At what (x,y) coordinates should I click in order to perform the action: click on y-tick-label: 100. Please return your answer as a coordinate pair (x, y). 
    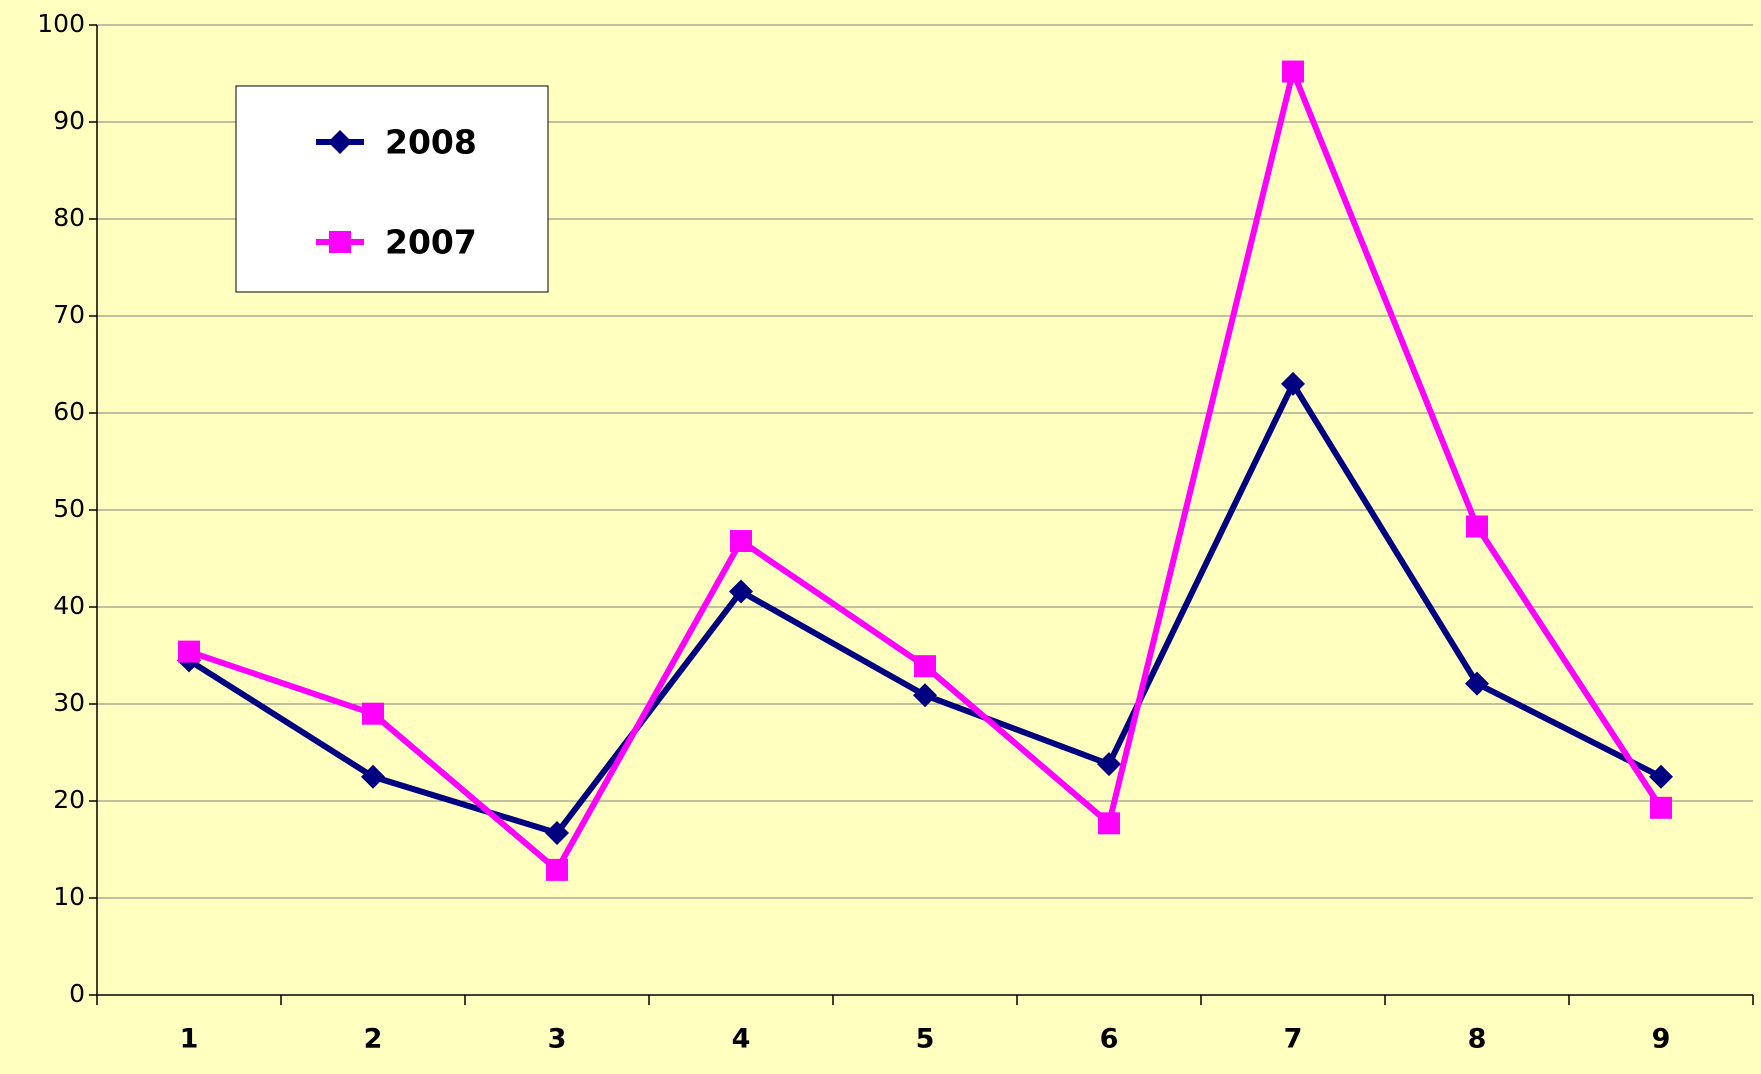
    Looking at the image, I should click on (61, 23).